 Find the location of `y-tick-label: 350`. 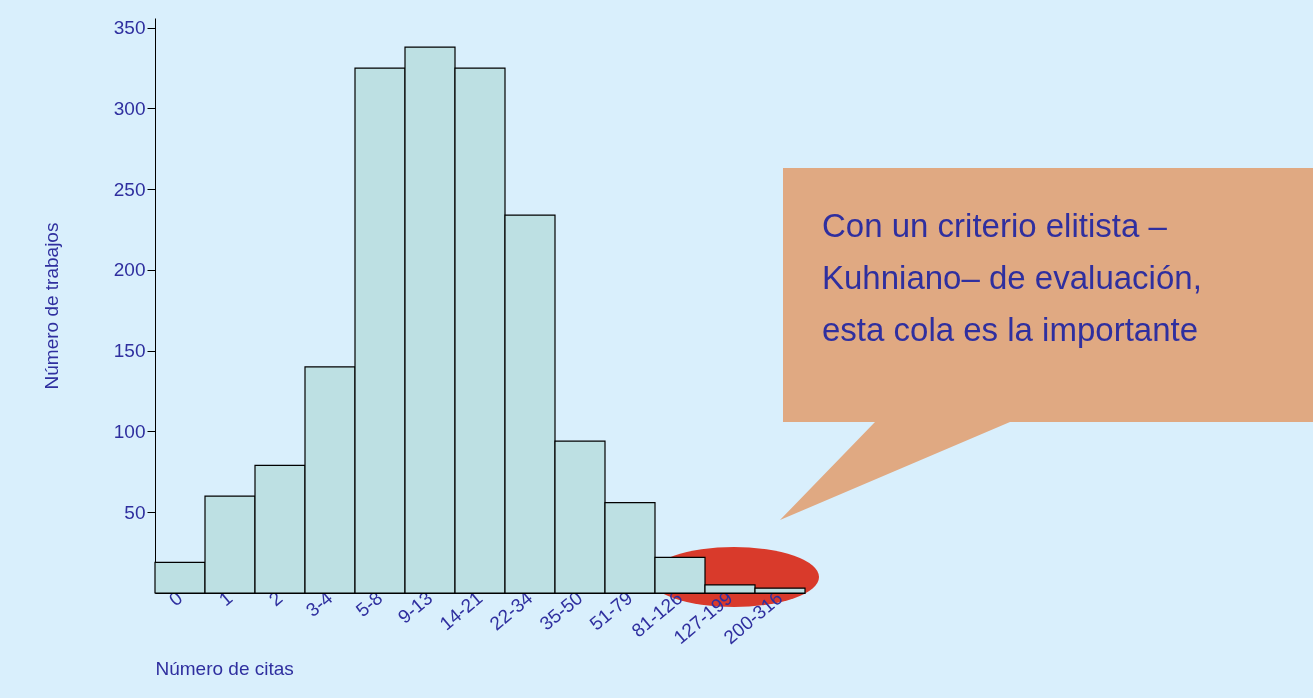

y-tick-label: 350 is located at coordinates (129, 28).